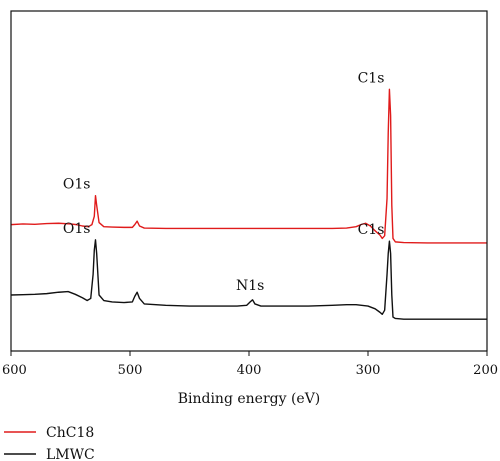 This screenshot has height=461, width=500. Describe the element at coordinates (130, 370) in the screenshot. I see `x-tick-label-500: 500` at that location.